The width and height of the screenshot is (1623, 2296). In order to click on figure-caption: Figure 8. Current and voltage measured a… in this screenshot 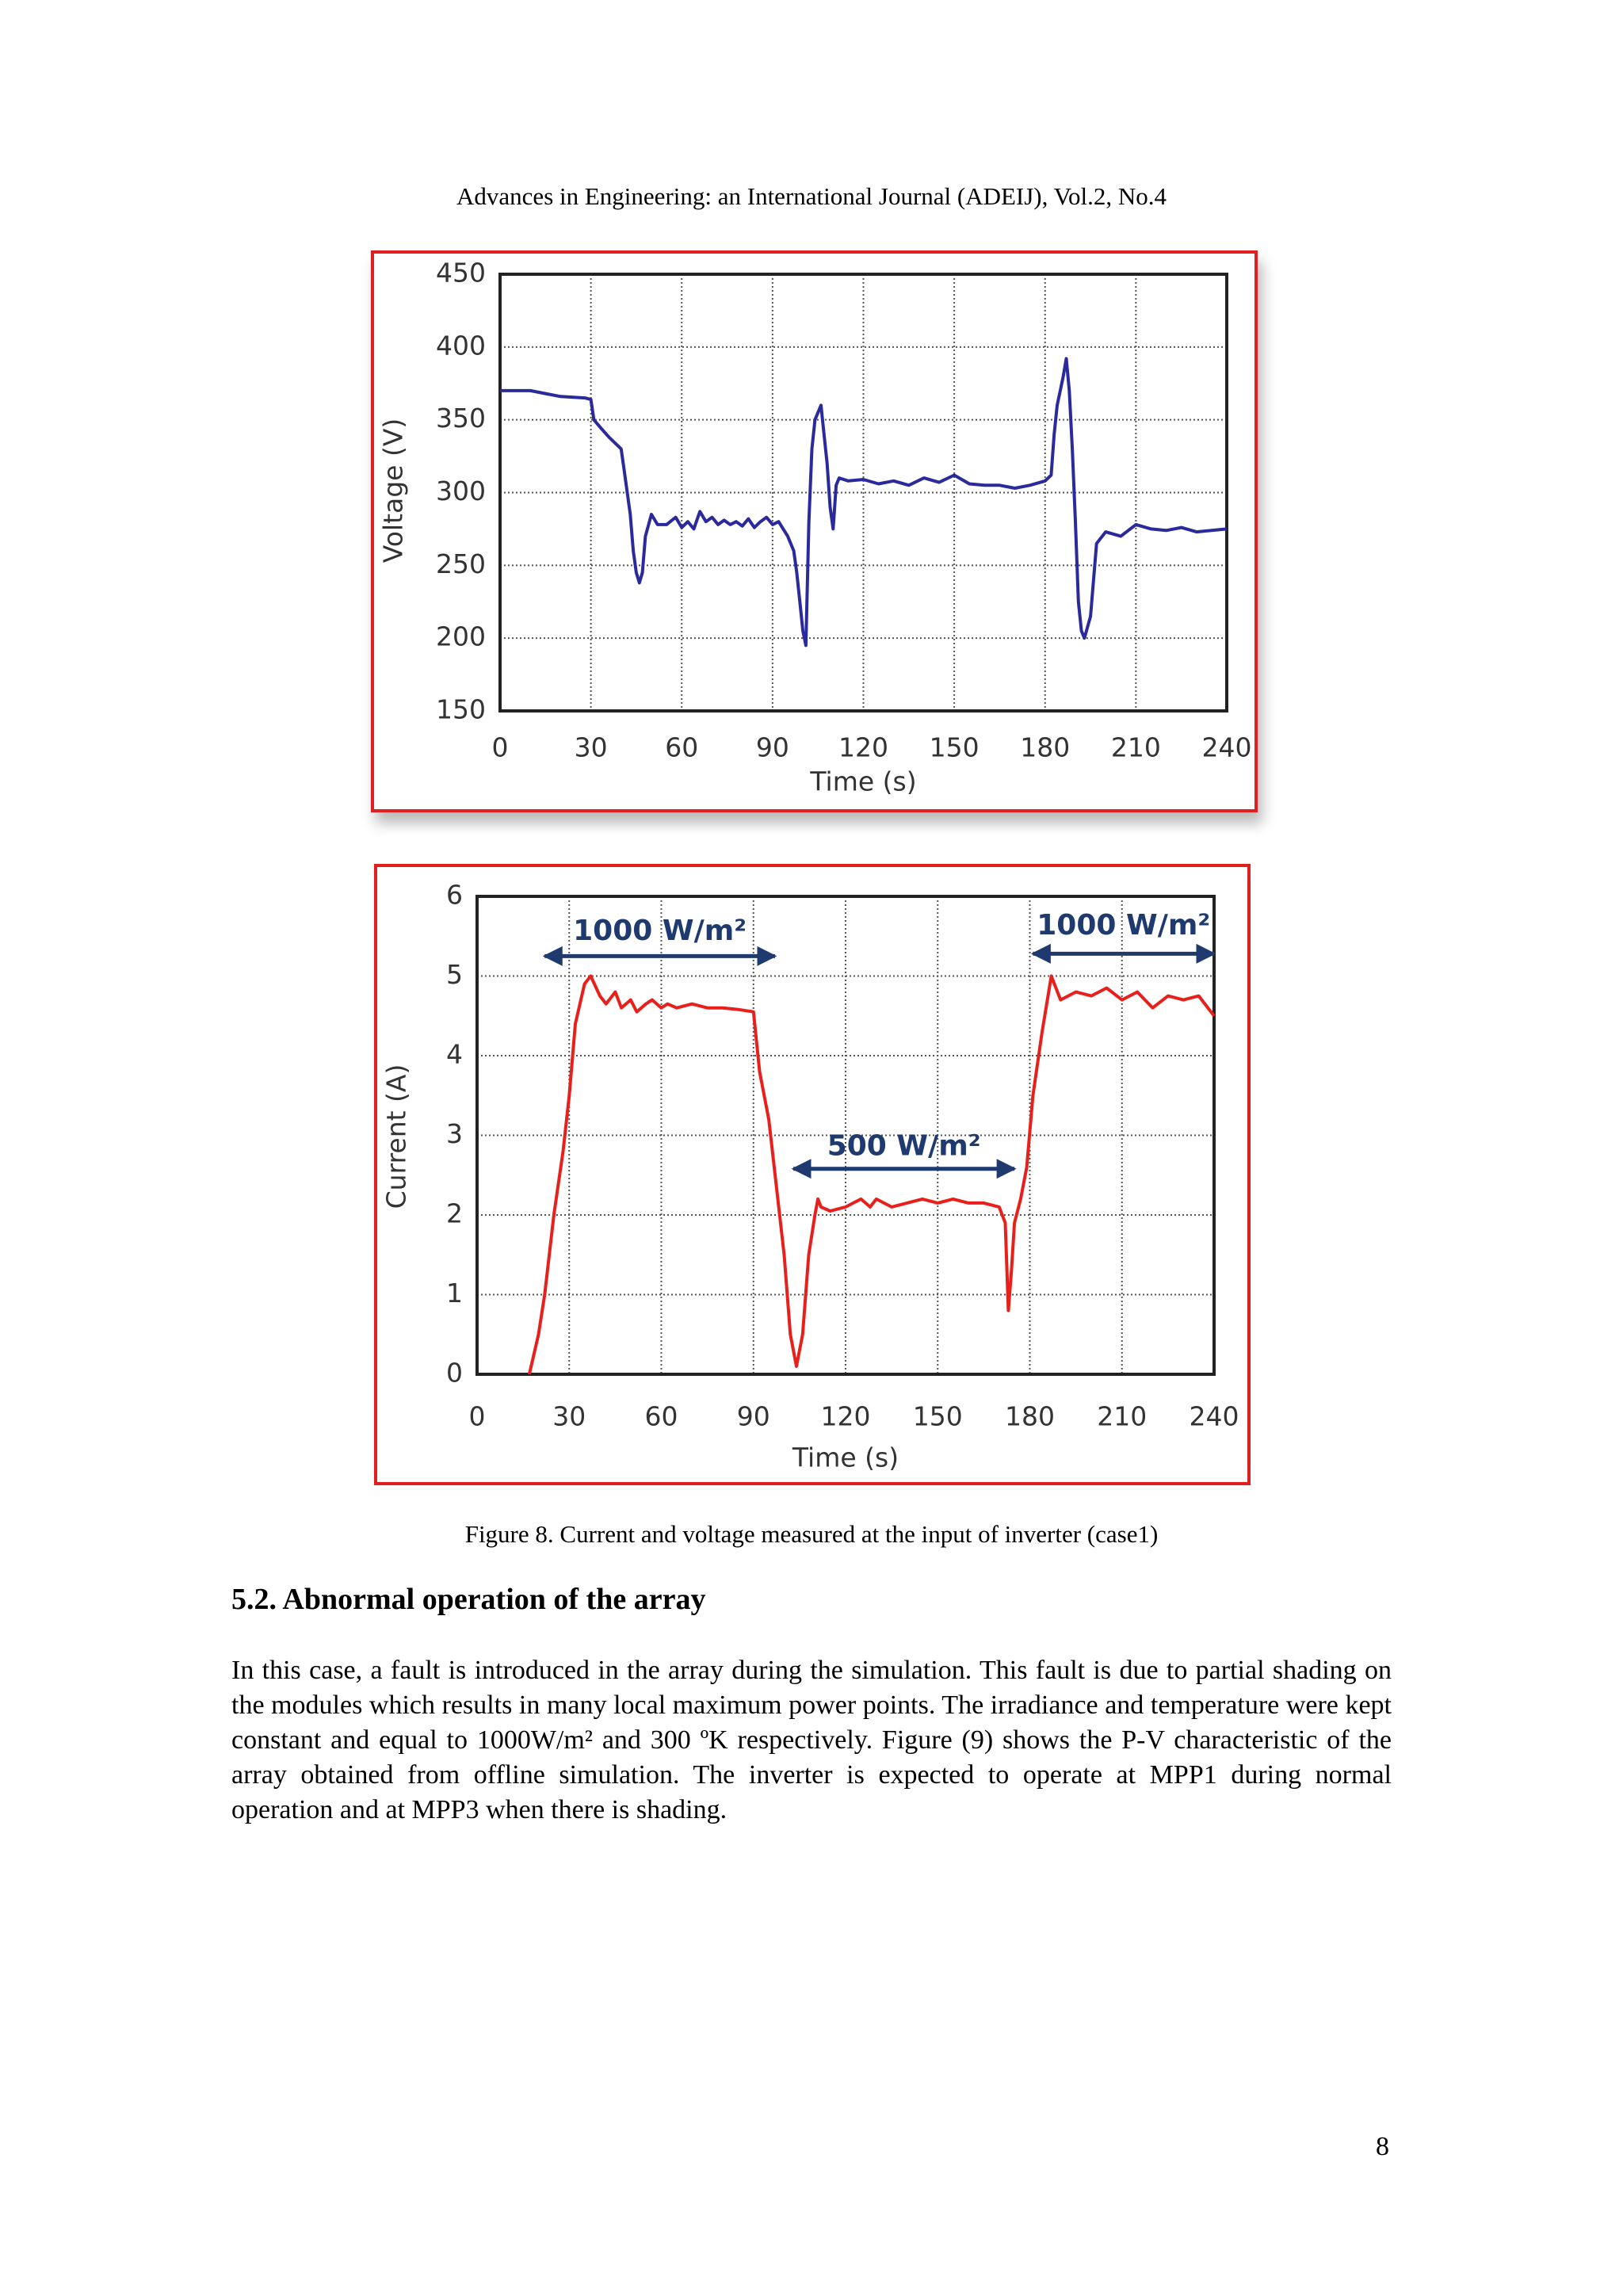, I will do `click(811, 1534)`.